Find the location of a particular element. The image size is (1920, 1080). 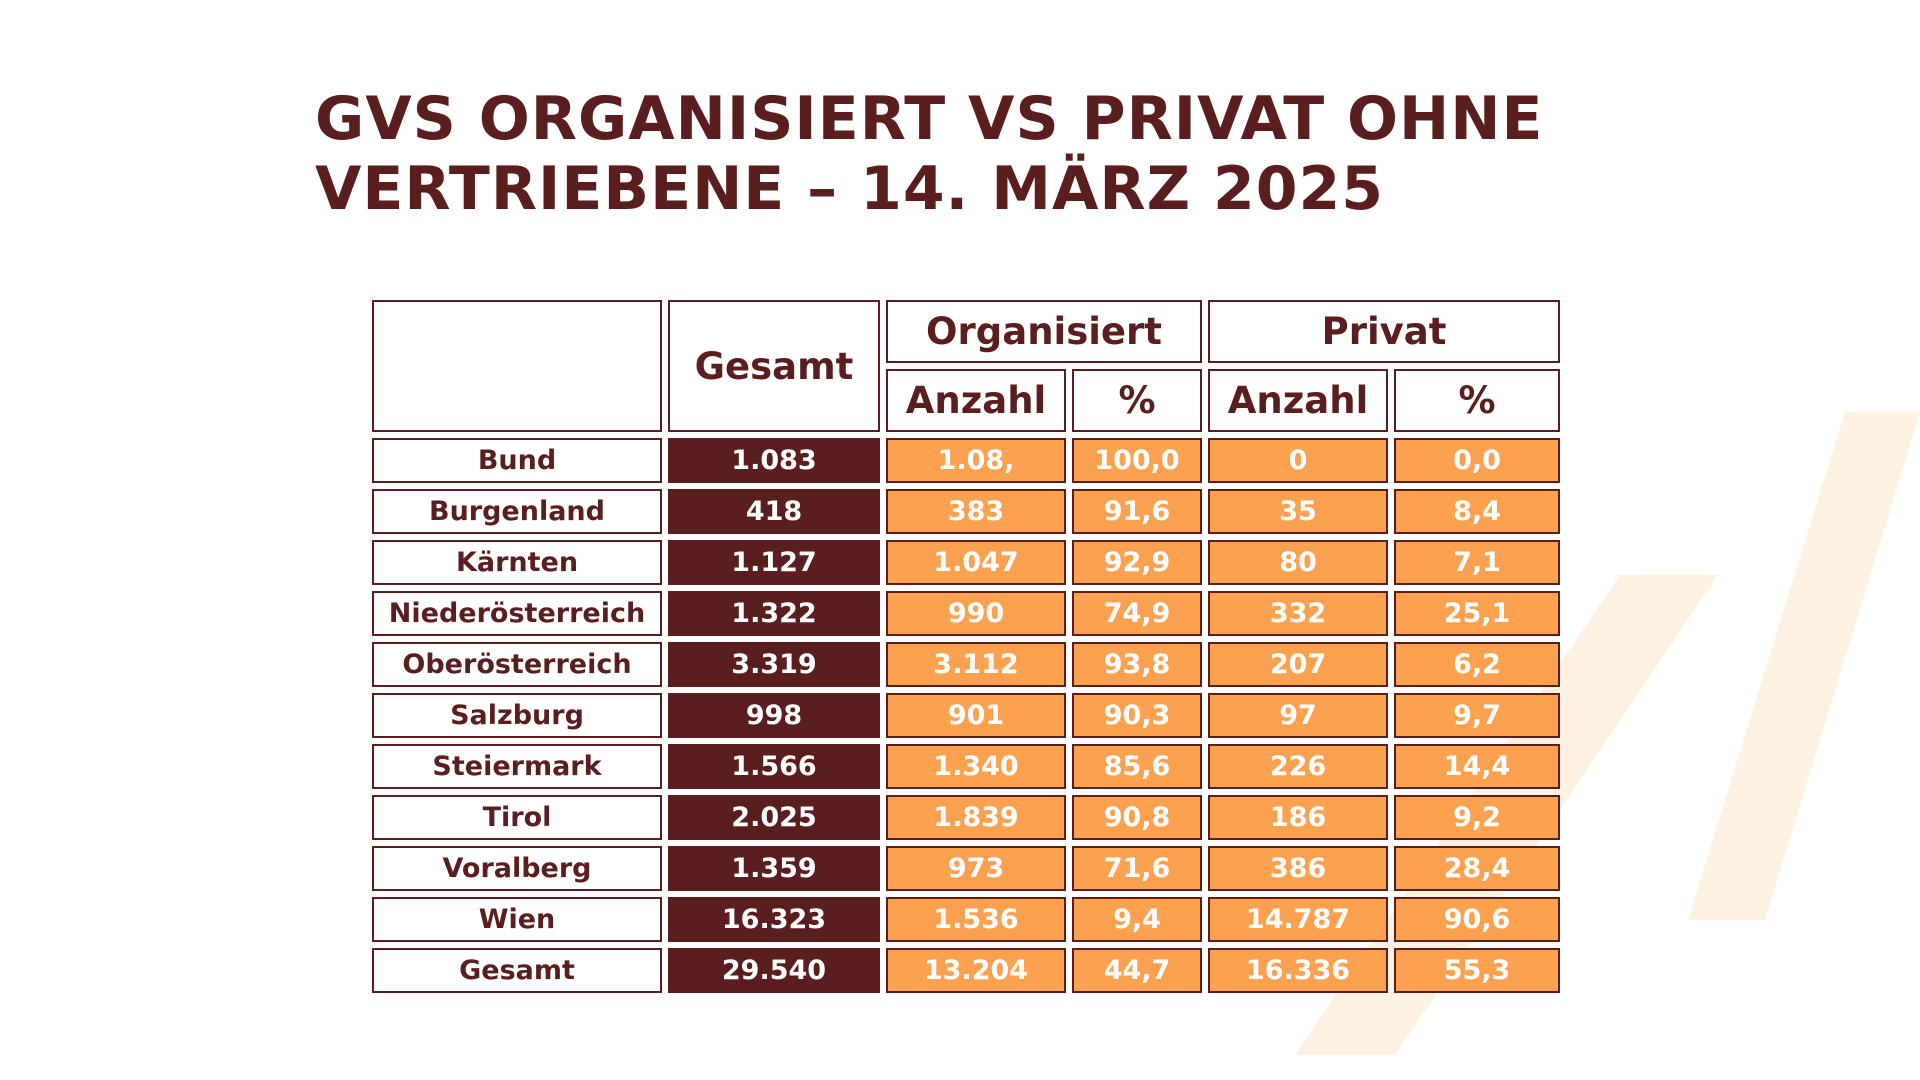

table-row-total: Gesamt 29.540 13.204 44,7 16.336 55,3 is located at coordinates (966, 970).